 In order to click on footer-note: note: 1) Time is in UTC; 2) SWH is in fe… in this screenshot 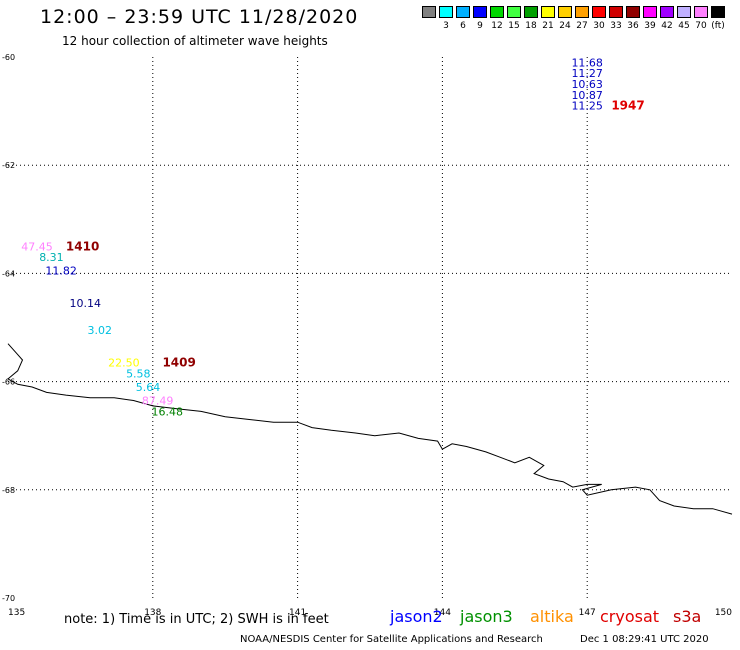, I will do `click(196, 619)`.